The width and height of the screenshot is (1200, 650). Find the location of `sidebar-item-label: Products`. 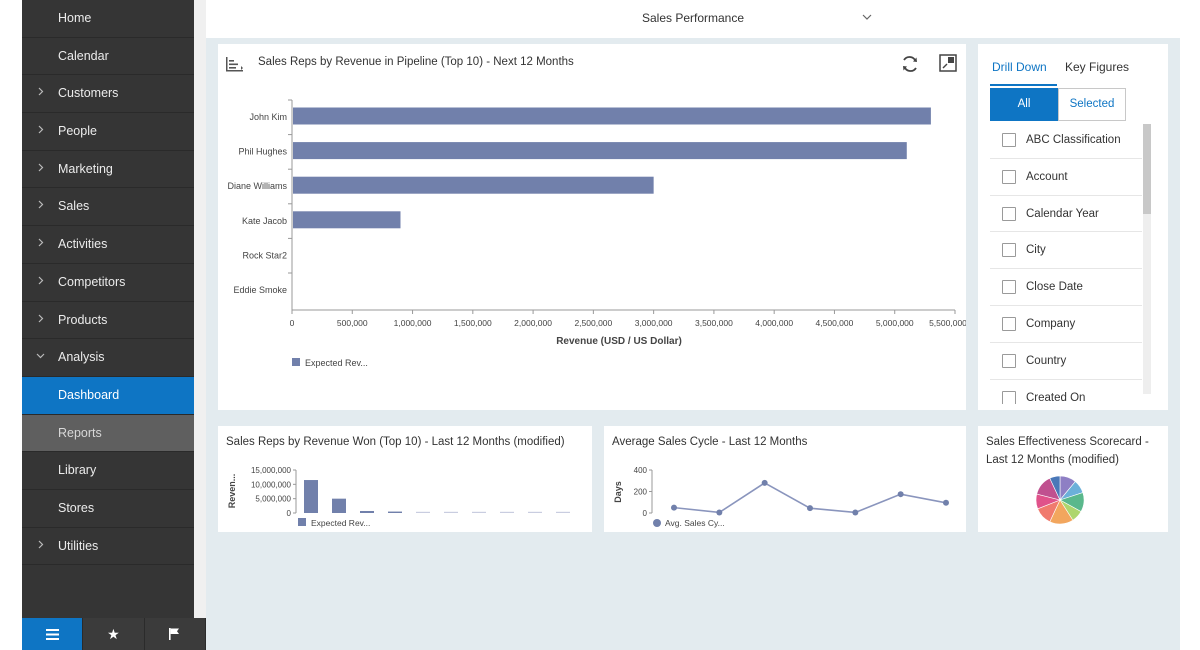

sidebar-item-label: Products is located at coordinates (83, 319).